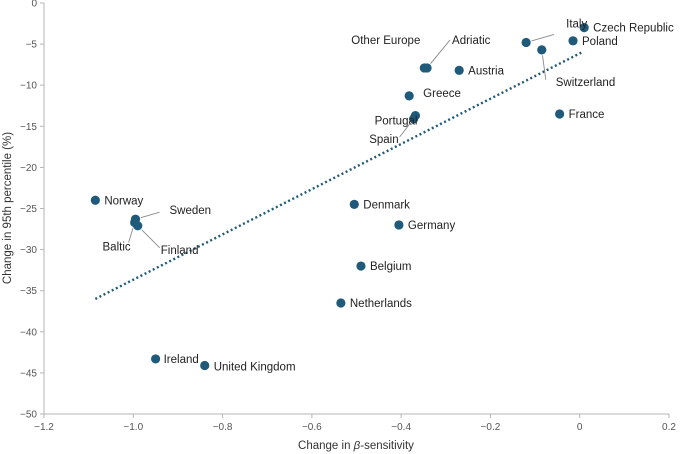 The height and width of the screenshot is (454, 685). I want to click on label-other-europe: Other Europe, so click(385, 41).